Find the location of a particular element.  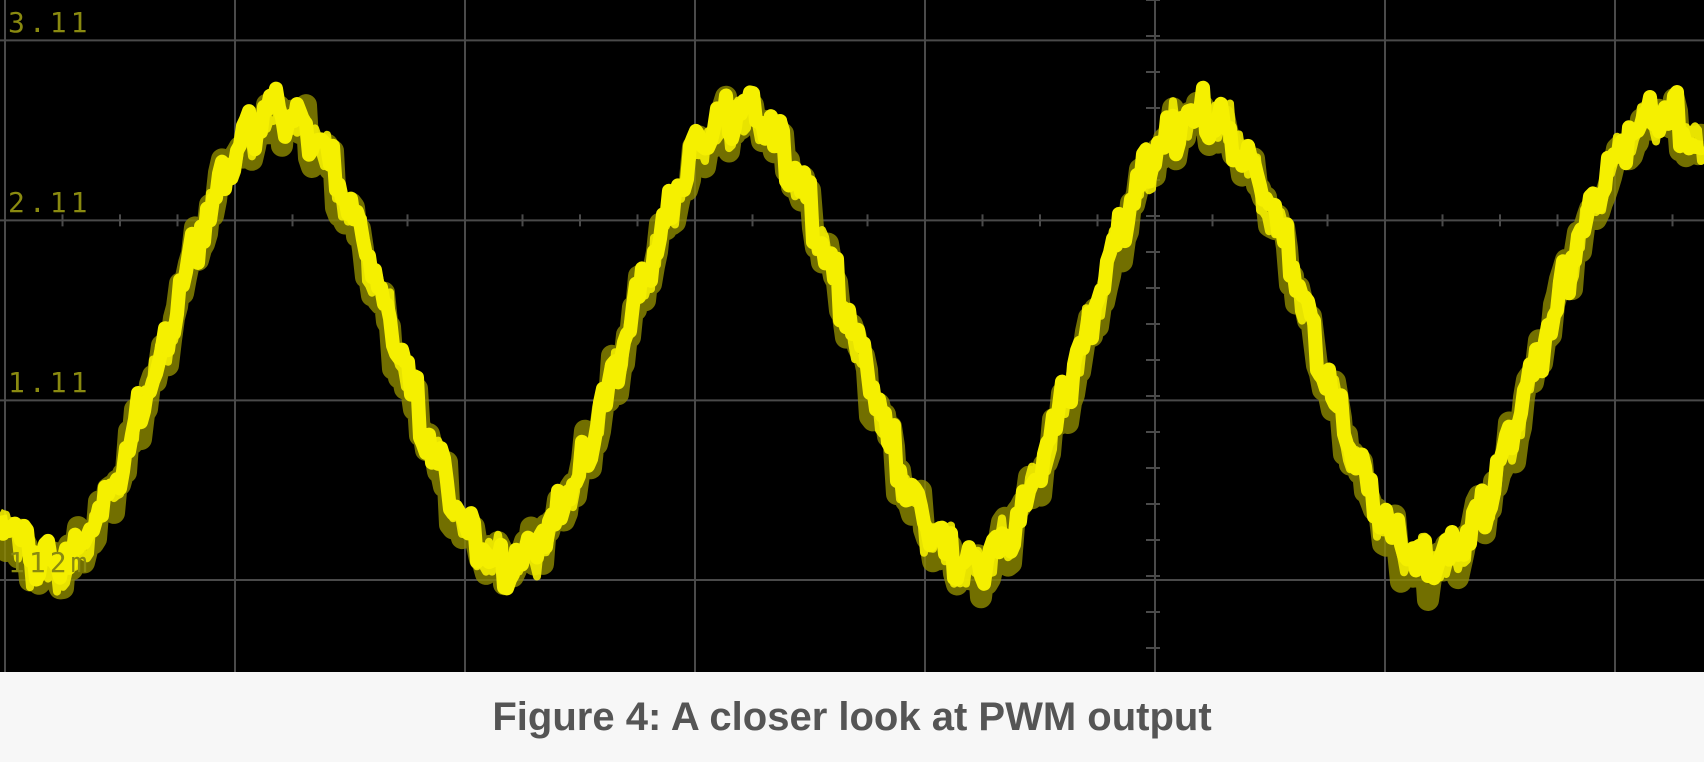

y-tick-label-112m: 112m is located at coordinates (49, 562).